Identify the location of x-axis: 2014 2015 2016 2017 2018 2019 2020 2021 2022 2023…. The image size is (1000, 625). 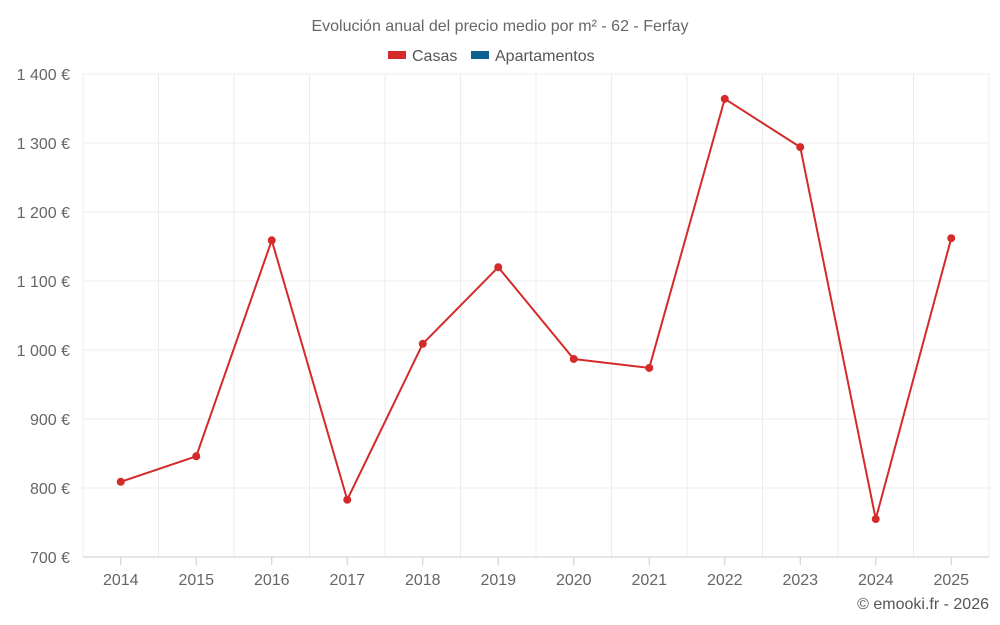
(536, 572).